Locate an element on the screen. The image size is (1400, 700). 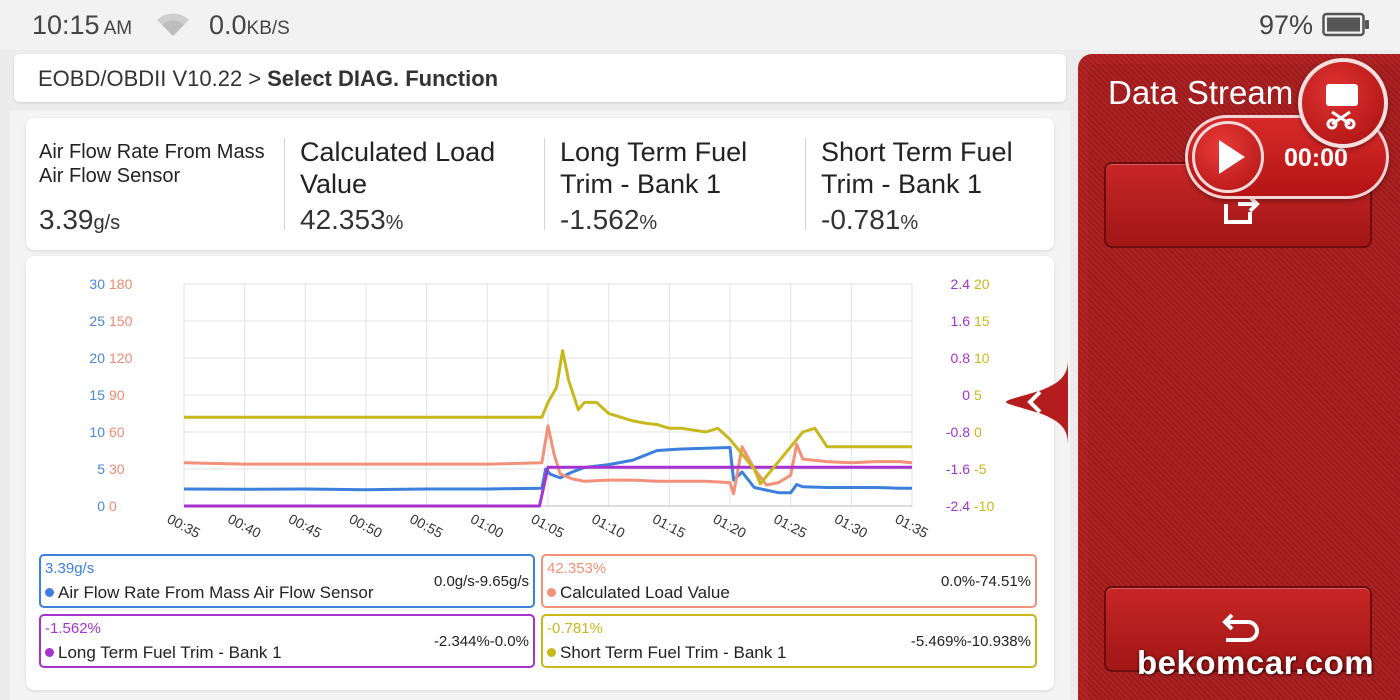
network-speed: 0.0KB/S is located at coordinates (249, 25).